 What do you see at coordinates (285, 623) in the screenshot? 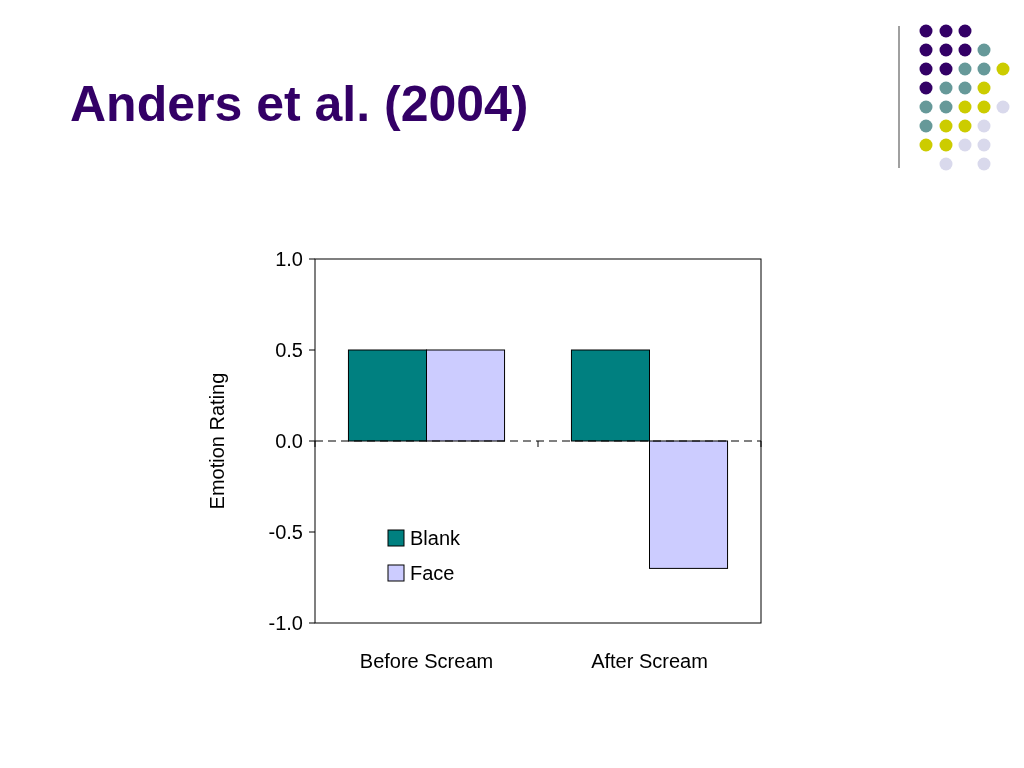
I see `y-tick-label: -1.0` at bounding box center [285, 623].